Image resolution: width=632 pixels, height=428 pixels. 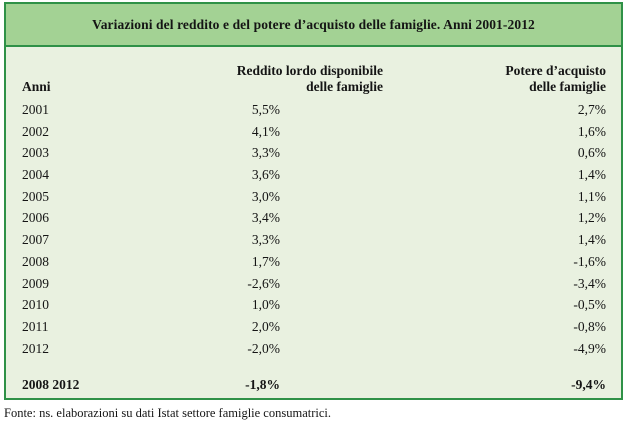 I want to click on potere-value-cell: -0,8%, so click(x=589, y=326).